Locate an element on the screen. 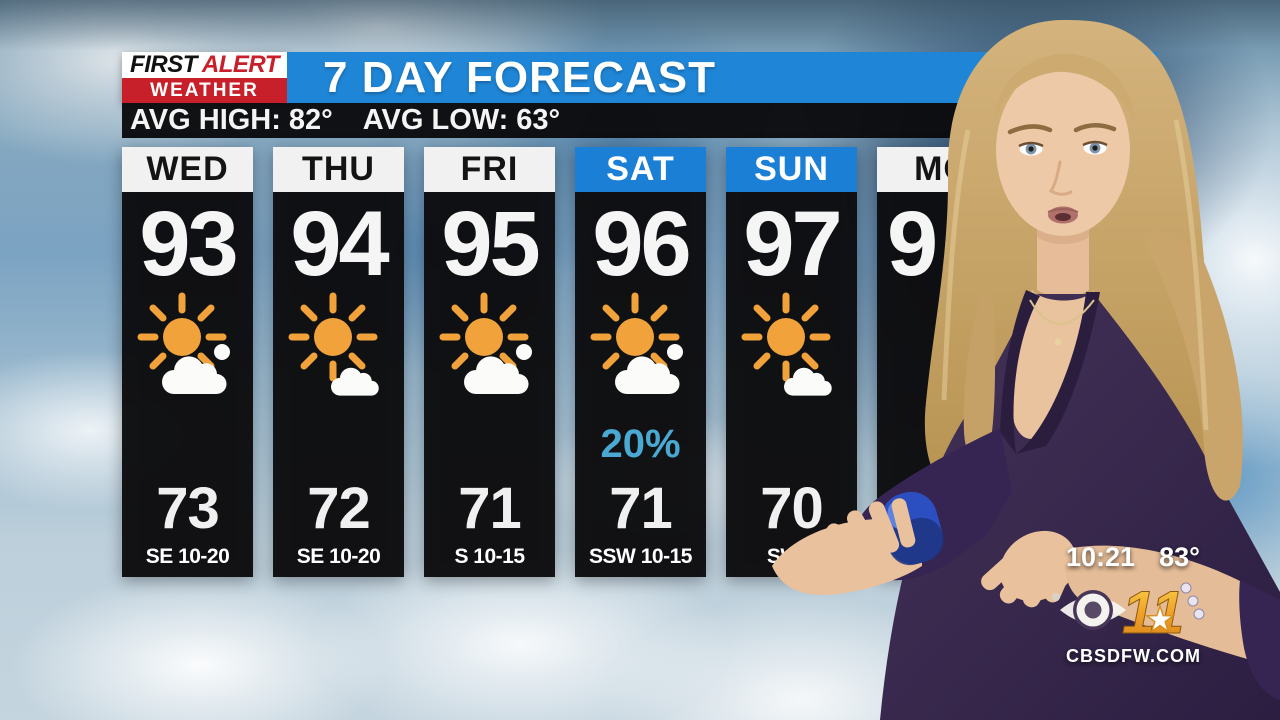  day-name: WED is located at coordinates (187, 169).